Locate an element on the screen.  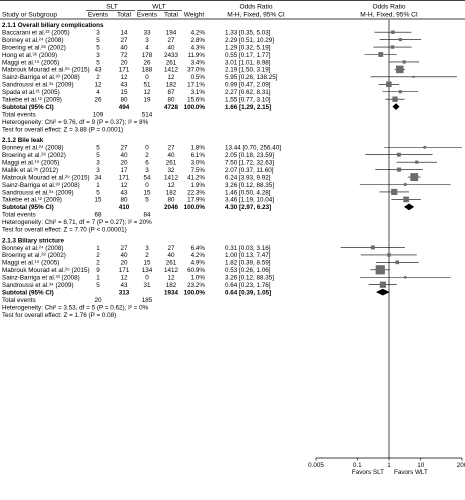
header-or-method-graph: M-H, Fixed, 95% CI is located at coordinates (389, 15).